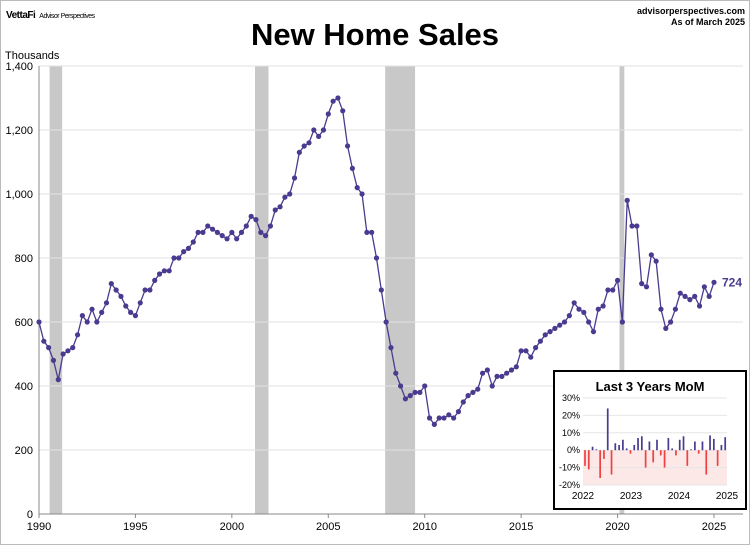 The image size is (750, 545). What do you see at coordinates (30, 515) in the screenshot?
I see `y-tick-label: 0` at bounding box center [30, 515].